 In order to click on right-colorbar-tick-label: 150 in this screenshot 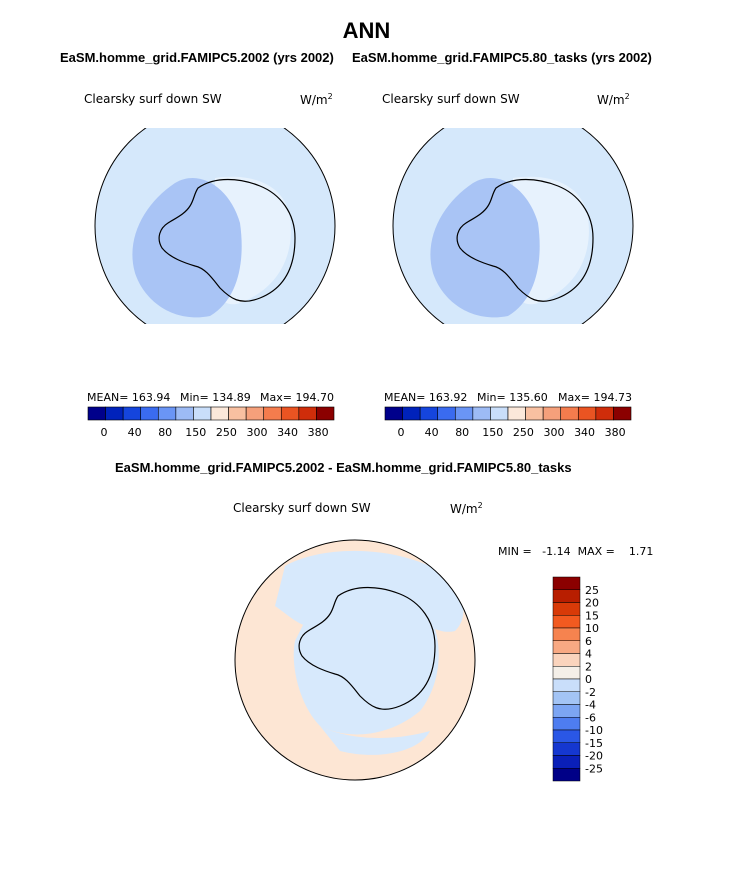, I will do `click(492, 432)`.